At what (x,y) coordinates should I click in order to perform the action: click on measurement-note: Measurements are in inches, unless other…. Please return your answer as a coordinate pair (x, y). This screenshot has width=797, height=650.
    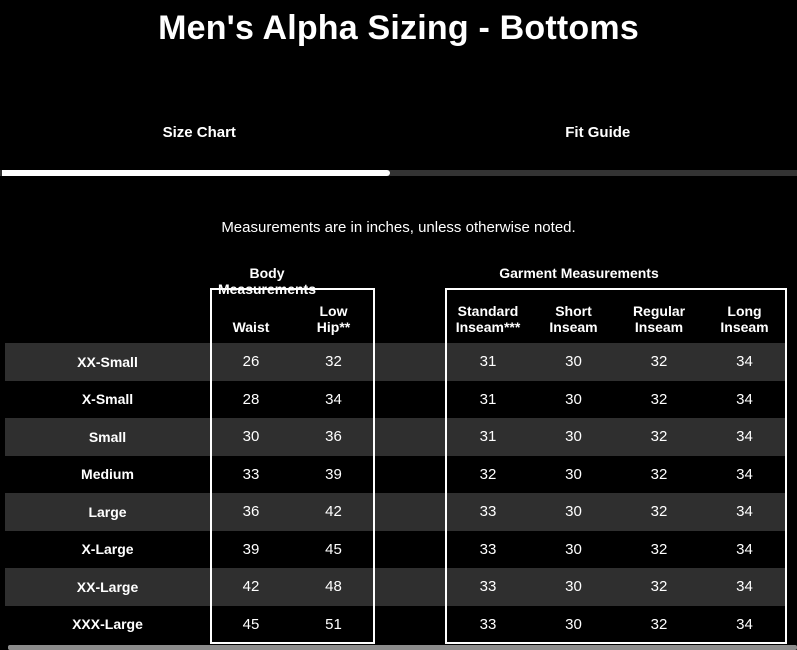
    Looking at the image, I should click on (398, 227).